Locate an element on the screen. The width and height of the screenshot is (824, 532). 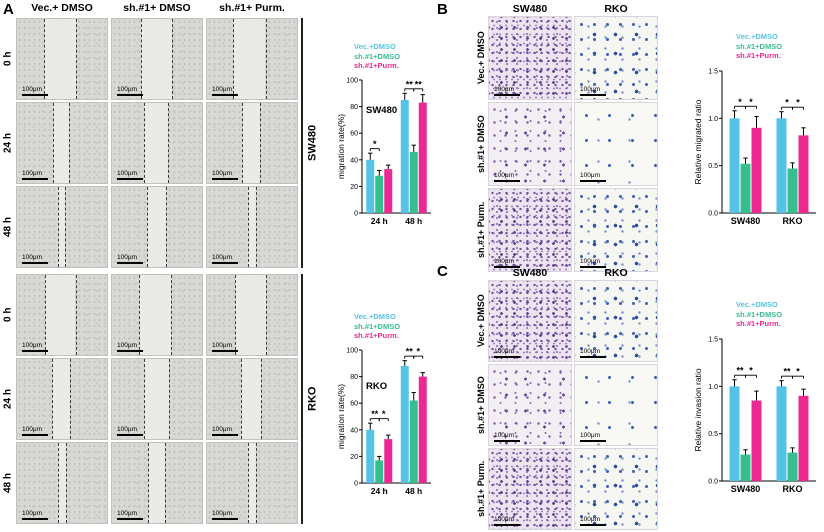
chart-title: RKO is located at coordinates (376, 386).